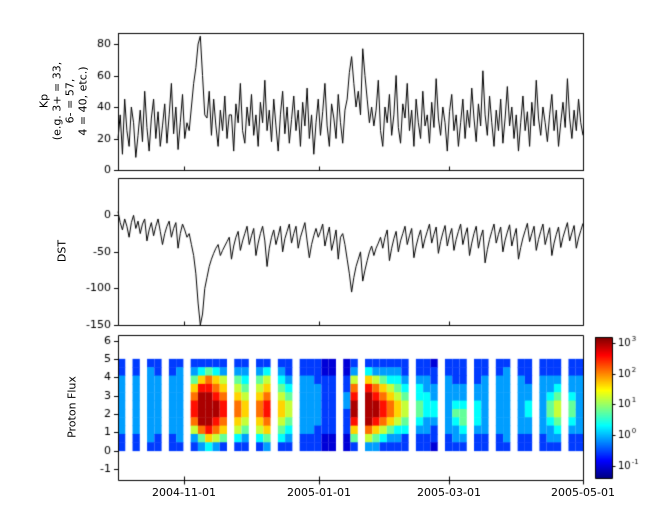 The image size is (665, 523). What do you see at coordinates (57, 101) in the screenshot?
I see `kp-axis-label-line-2: (e.g. 3+ = 33,` at bounding box center [57, 101].